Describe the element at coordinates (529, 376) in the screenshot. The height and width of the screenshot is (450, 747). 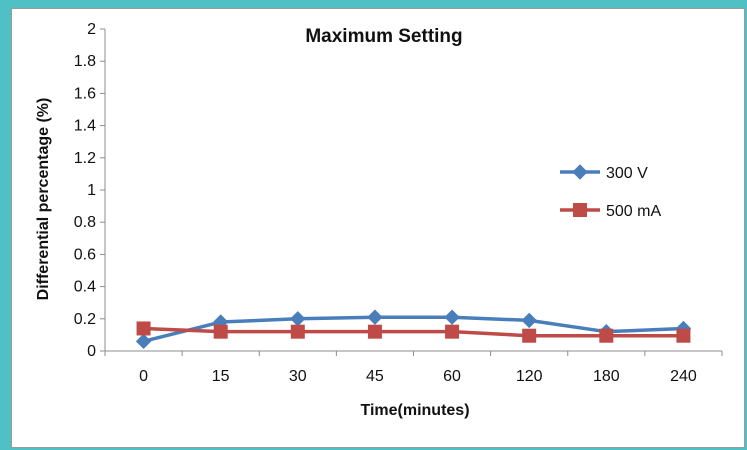
I see `x-tick-label: 120` at that location.